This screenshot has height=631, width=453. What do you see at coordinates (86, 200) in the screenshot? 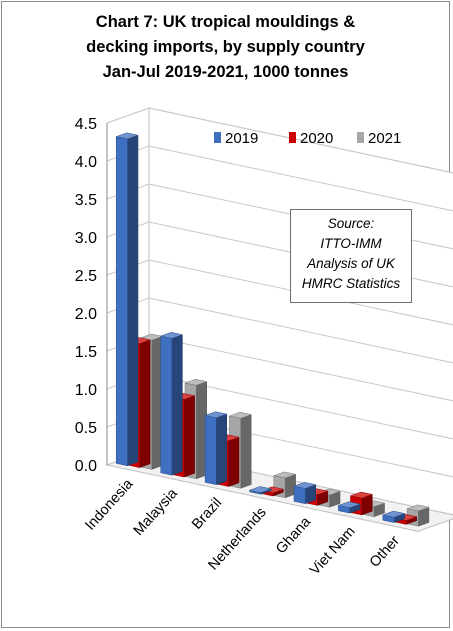
I see `y-tick-label: 3.5` at bounding box center [86, 200].